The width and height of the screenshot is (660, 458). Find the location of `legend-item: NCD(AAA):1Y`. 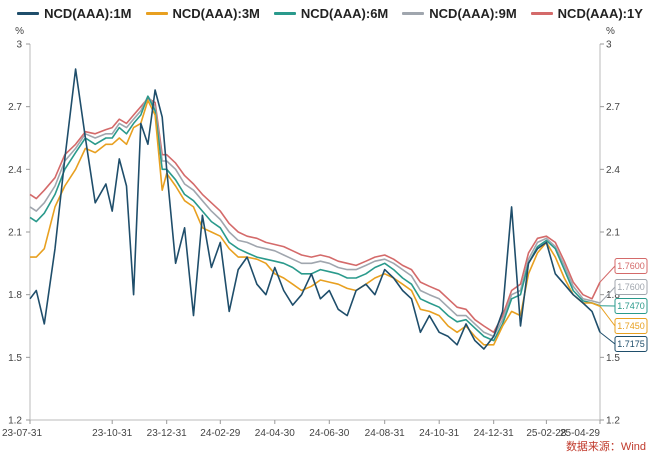

legend-item: NCD(AAA):1Y is located at coordinates (586, 13).